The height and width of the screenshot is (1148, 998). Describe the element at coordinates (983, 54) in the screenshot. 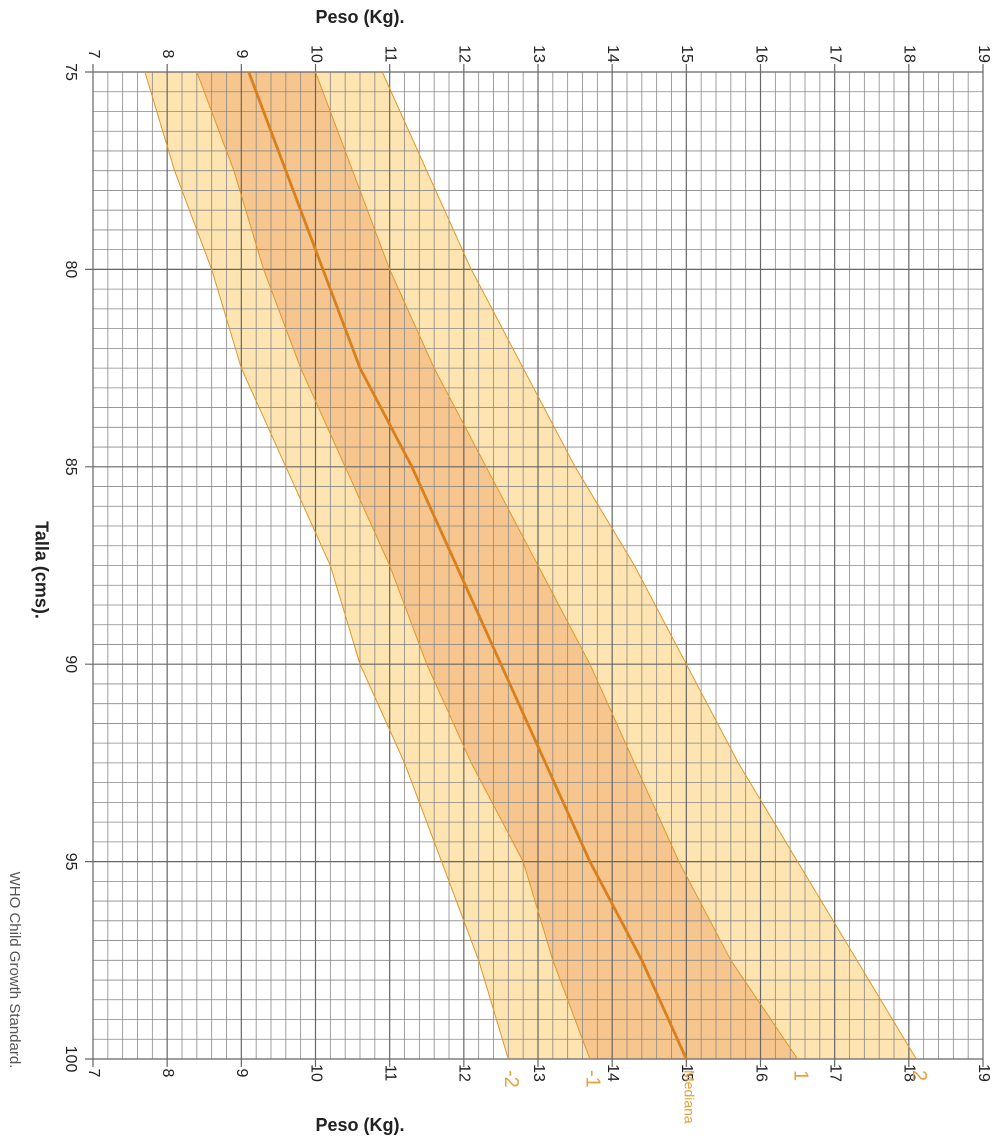

I see `x-tick-label-top: 19` at that location.